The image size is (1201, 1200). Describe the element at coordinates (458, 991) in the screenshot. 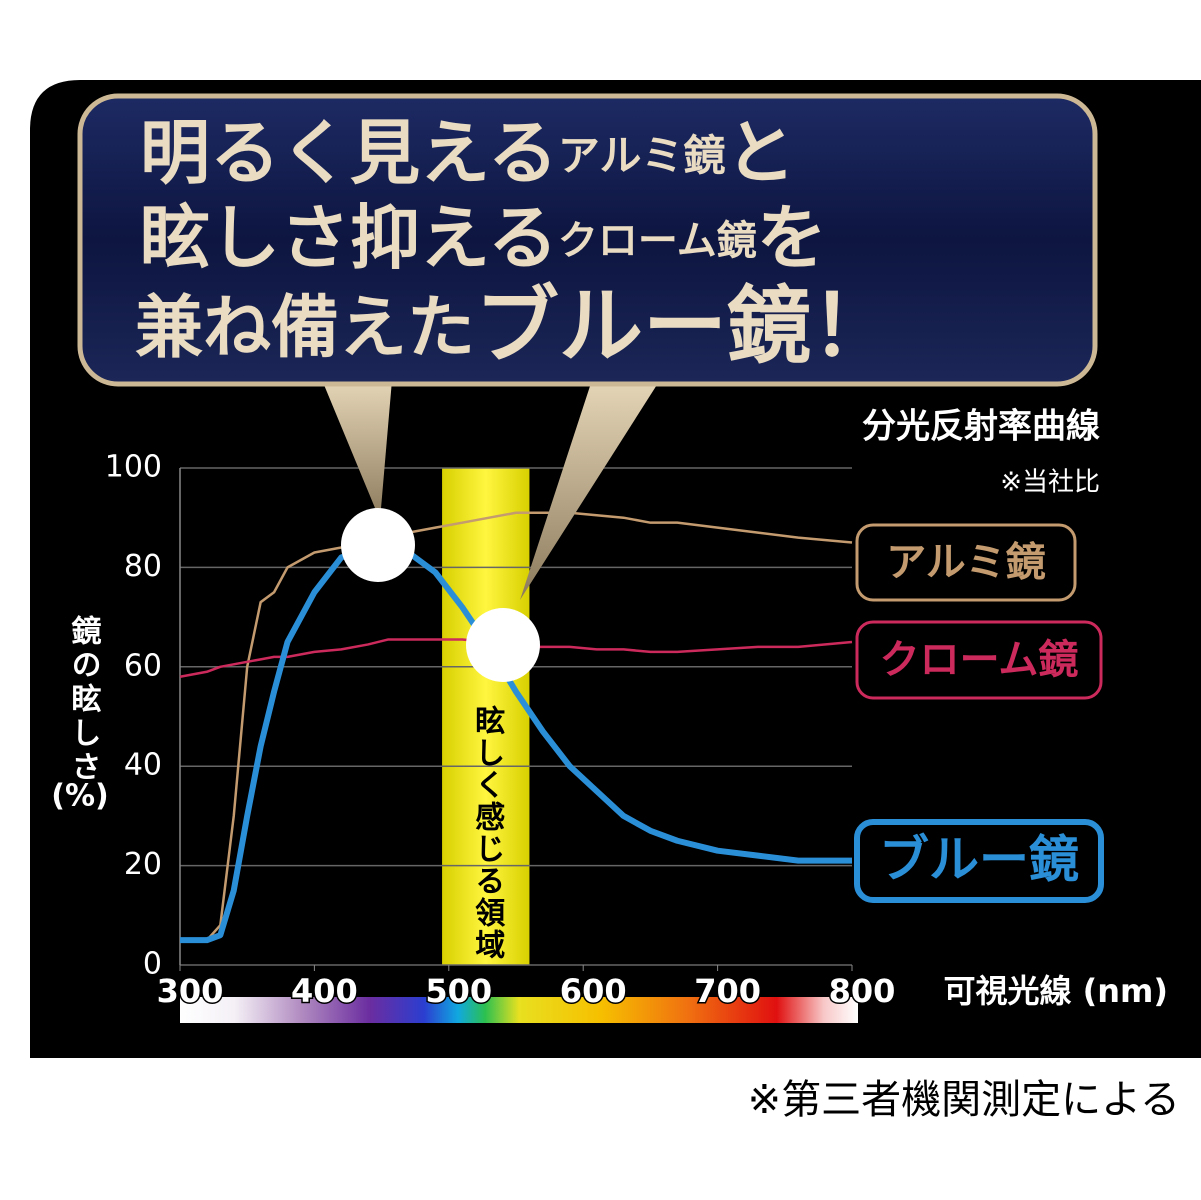

I see `x-tick-label: 500` at that location.